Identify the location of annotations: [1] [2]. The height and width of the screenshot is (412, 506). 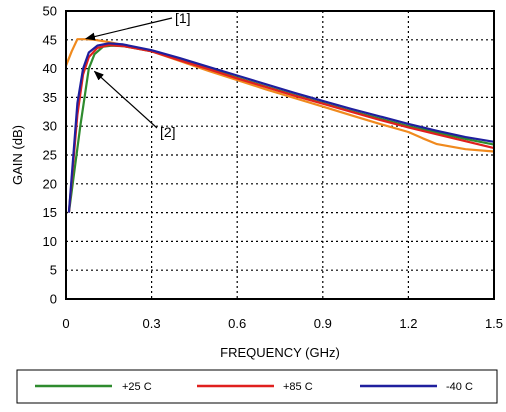
(138, 75).